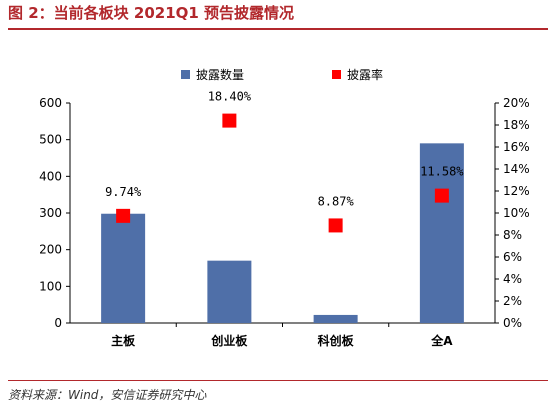 The image size is (556, 411). What do you see at coordinates (278, 380) in the screenshot?
I see `footer-rule` at bounding box center [278, 380].